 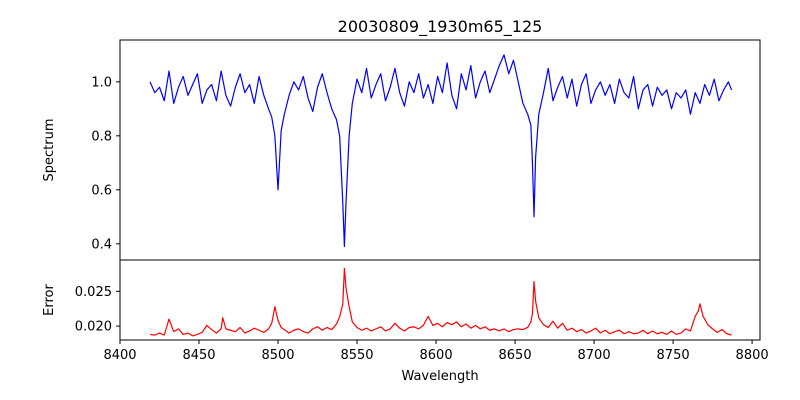 I want to click on error-y-tick-label: 0.020, so click(x=93, y=327).